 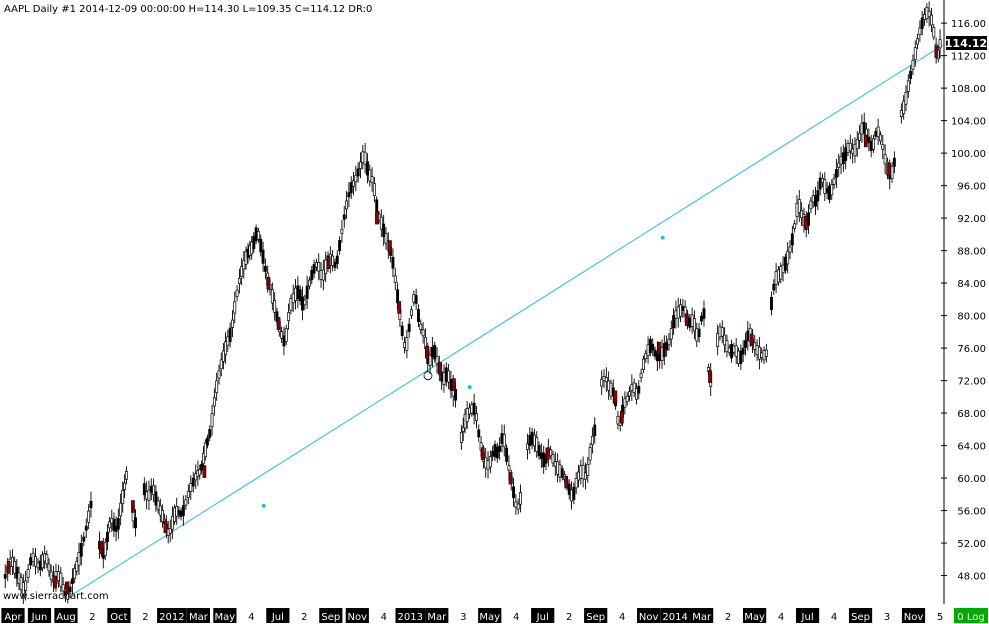 I want to click on y-tick-label: 52.00, so click(x=971, y=544).